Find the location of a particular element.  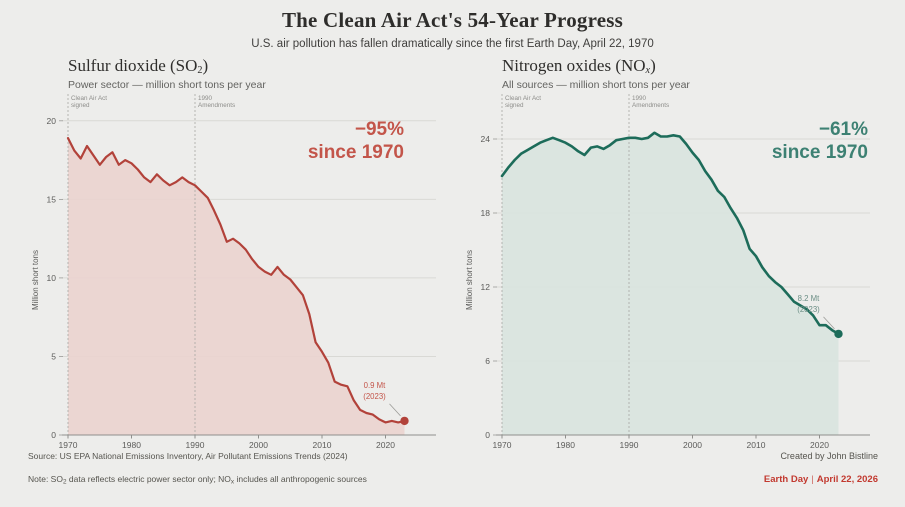

so2-chart-title: Sulfur dioxide (SO2) is located at coordinates (138, 66).